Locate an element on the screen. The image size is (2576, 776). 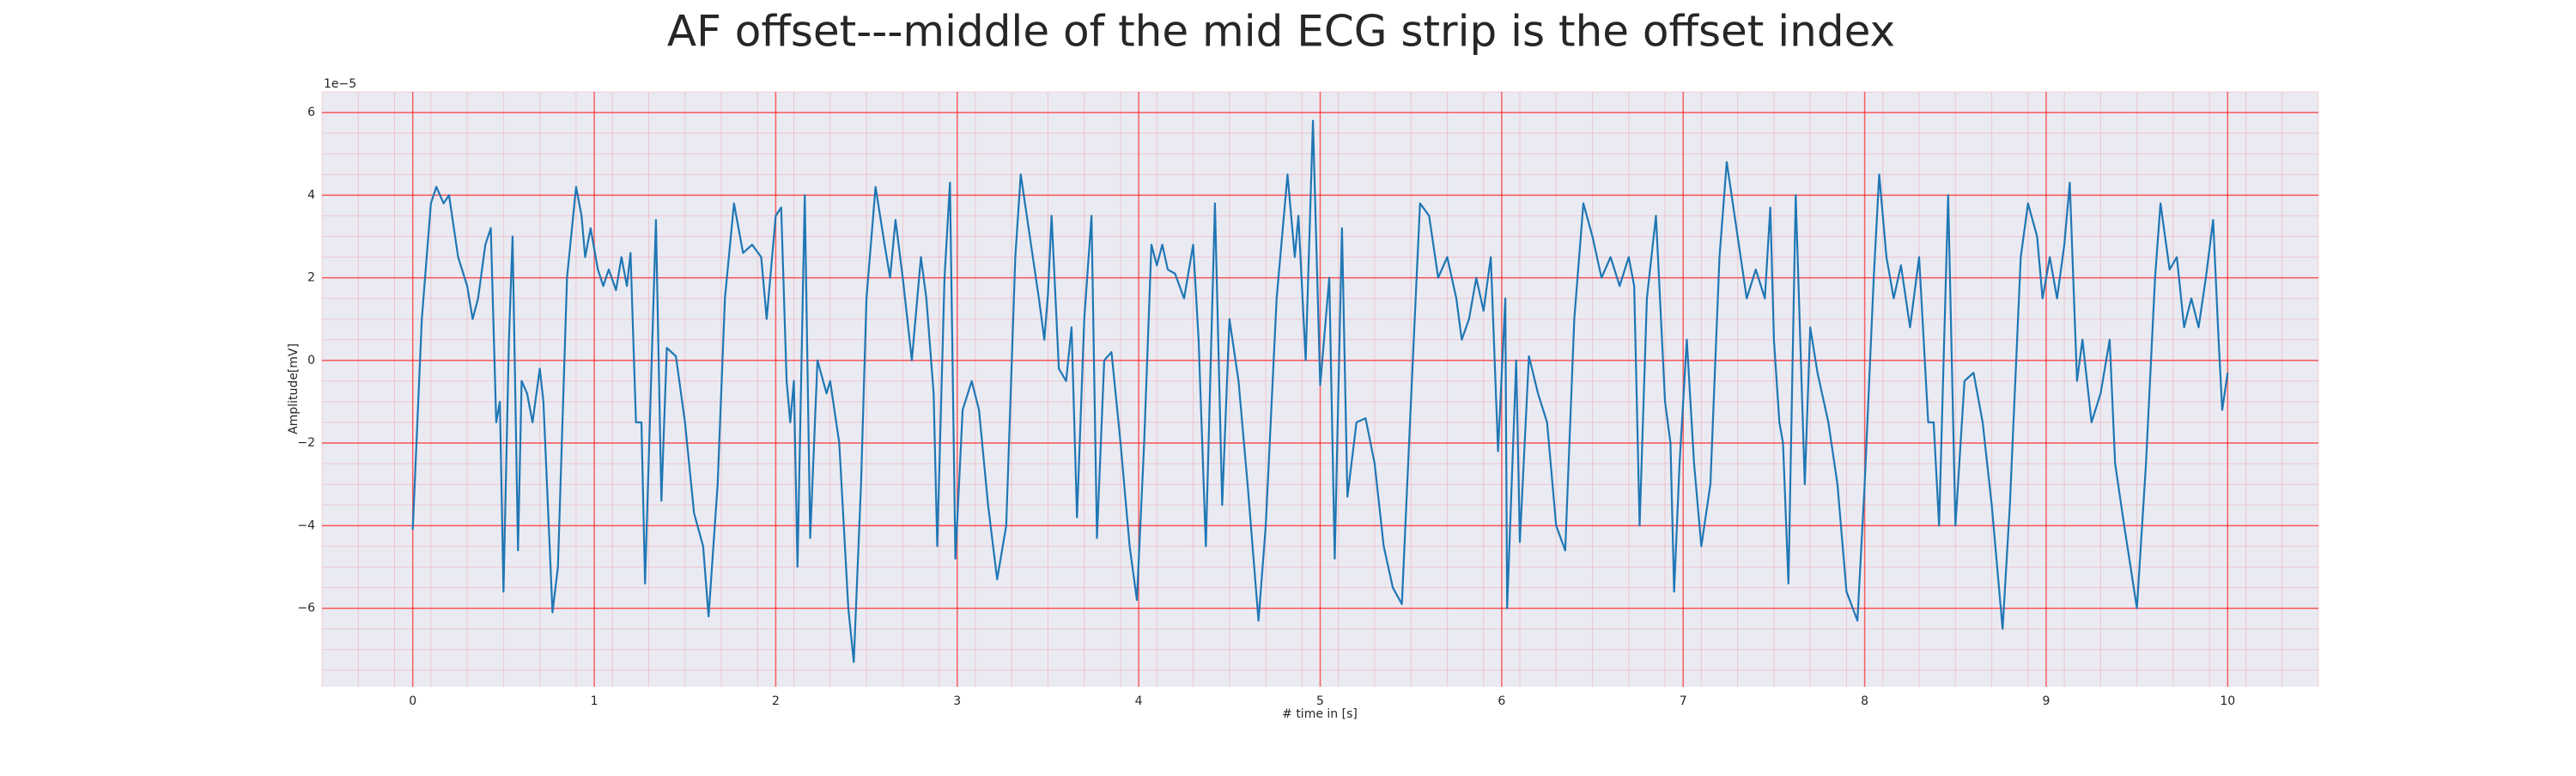
y-tick-label: 4 is located at coordinates (311, 195).